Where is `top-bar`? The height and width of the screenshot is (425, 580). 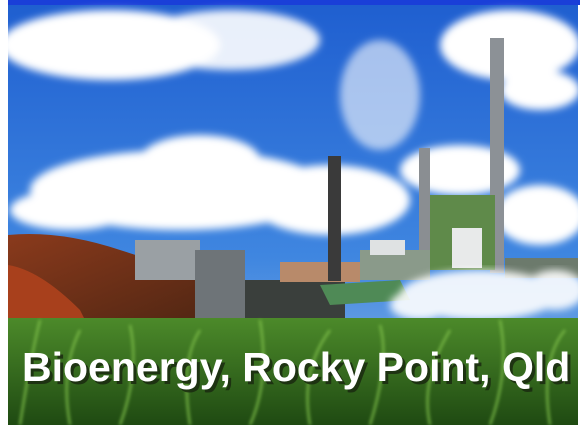
top-bar is located at coordinates (294, 2).